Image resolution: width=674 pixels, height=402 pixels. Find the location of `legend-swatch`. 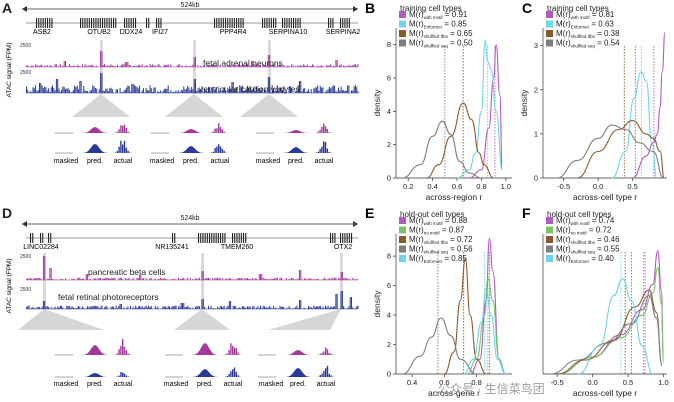

legend-swatch is located at coordinates (402, 43).